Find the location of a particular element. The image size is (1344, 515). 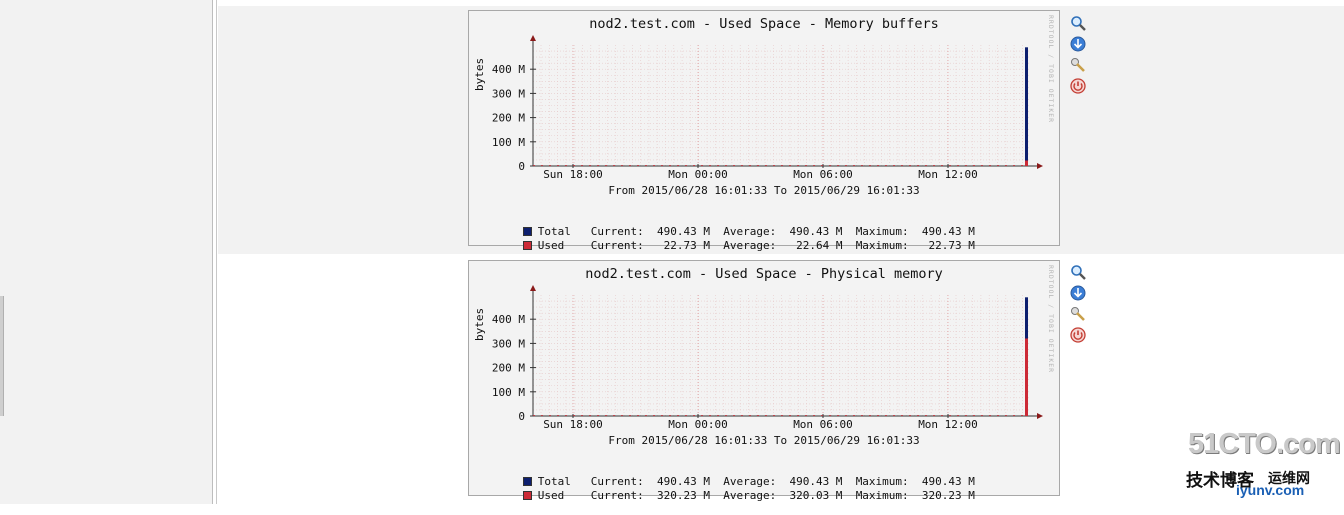

watermark-logo: 51CTO.com is located at coordinates (1264, 444).